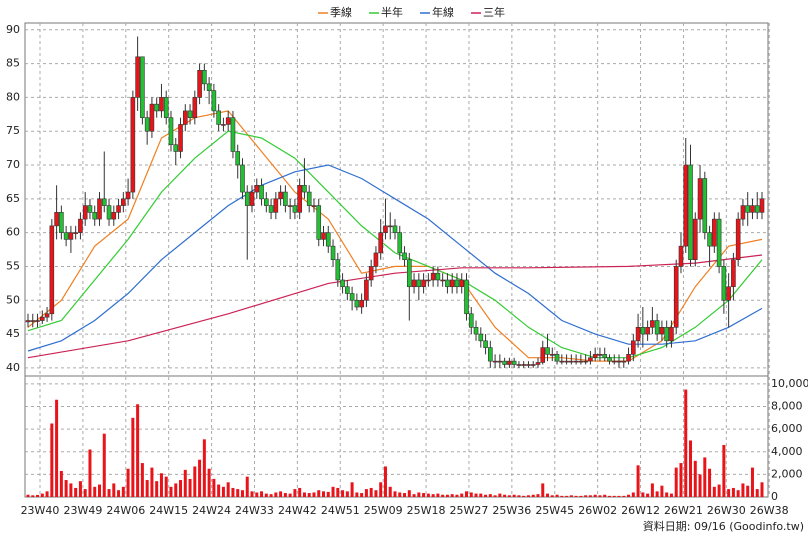  Describe the element at coordinates (787, 428) in the screenshot. I see `y2-tick-label: 6,000` at that location.